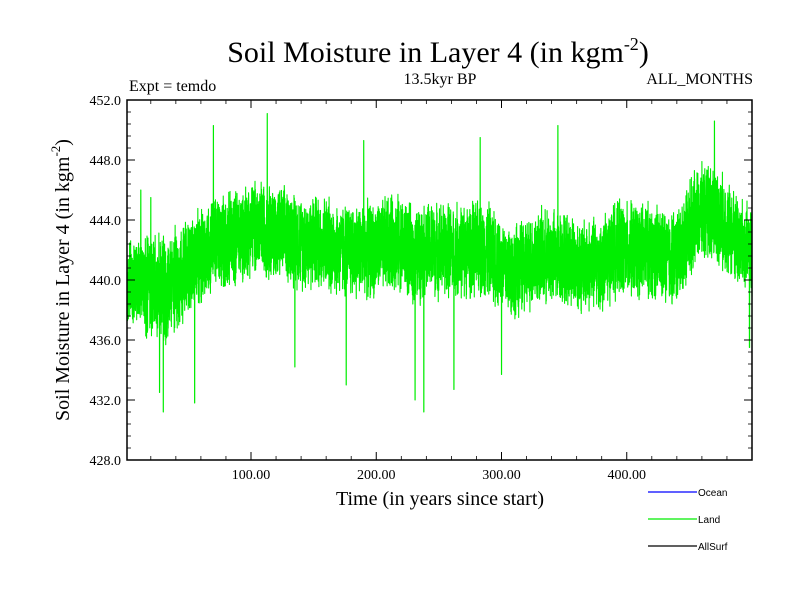 This screenshot has width=800, height=600. I want to click on y-tick-label: 444.0, so click(106, 221).